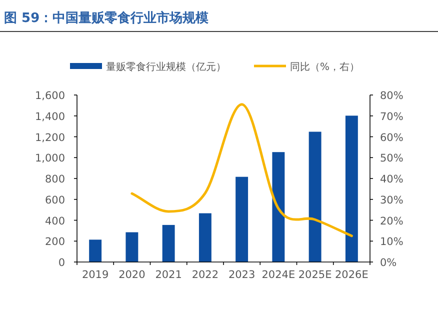  What do you see at coordinates (106, 18) in the screenshot?
I see `chart-title: 图 59：中国量贩零食行业市场规模` at bounding box center [106, 18].